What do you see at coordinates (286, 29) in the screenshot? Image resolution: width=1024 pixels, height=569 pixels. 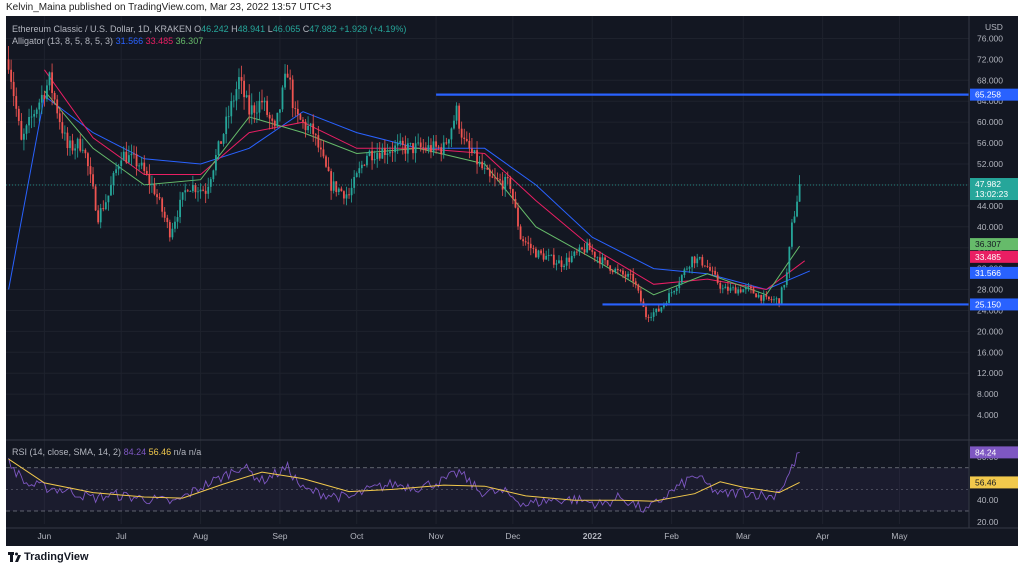 I see `ohlc-low: 46.065` at bounding box center [286, 29].